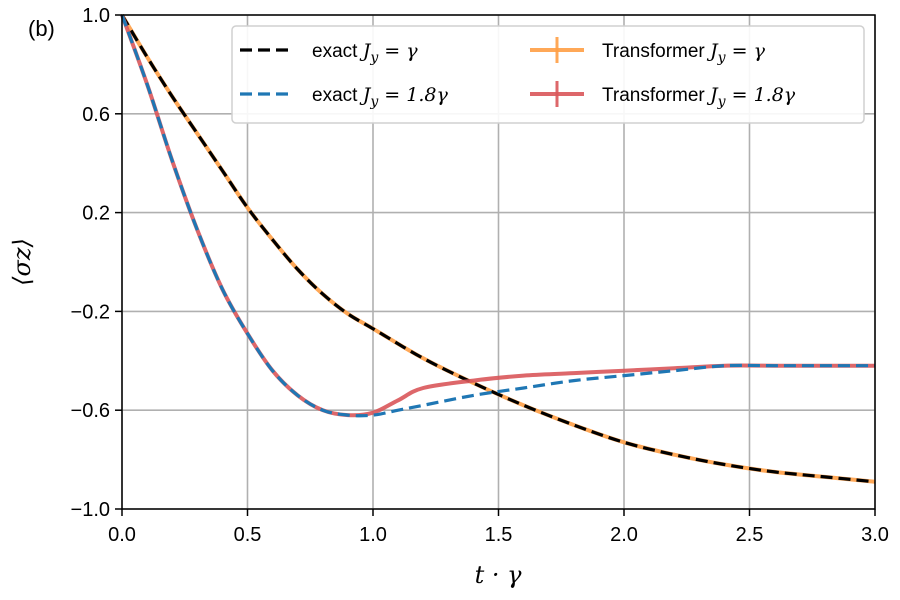 The image size is (900, 600). I want to click on legend-item-exact-Jy-1-8gamma: exact Jy = 1.8γ, so click(344, 97).